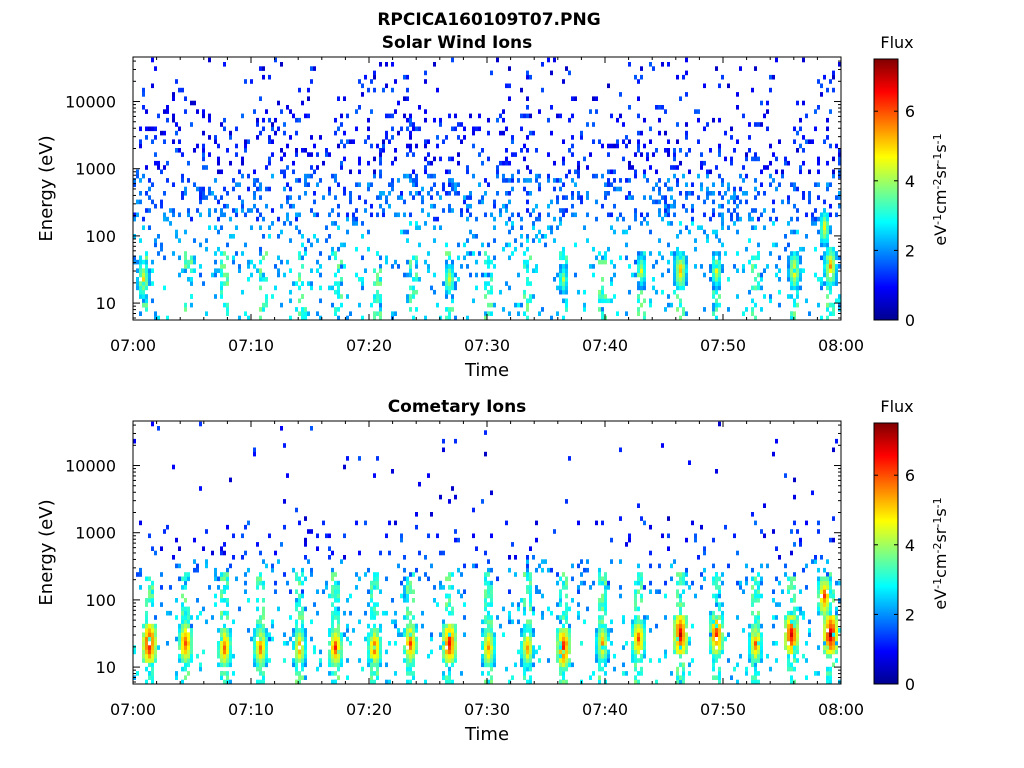  I want to click on x-tick-label: 07:20, so click(369, 345).